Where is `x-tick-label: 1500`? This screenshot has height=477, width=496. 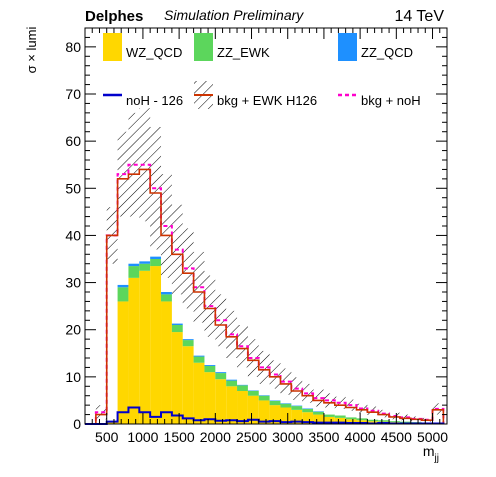 x-tick-label: 1500 is located at coordinates (179, 437).